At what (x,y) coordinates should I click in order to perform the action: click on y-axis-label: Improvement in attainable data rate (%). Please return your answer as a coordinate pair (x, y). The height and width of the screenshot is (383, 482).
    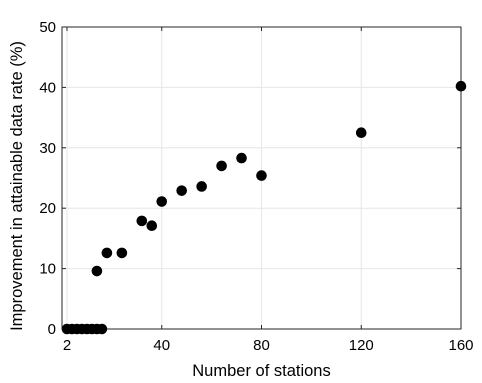
    Looking at the image, I should click on (17, 186).